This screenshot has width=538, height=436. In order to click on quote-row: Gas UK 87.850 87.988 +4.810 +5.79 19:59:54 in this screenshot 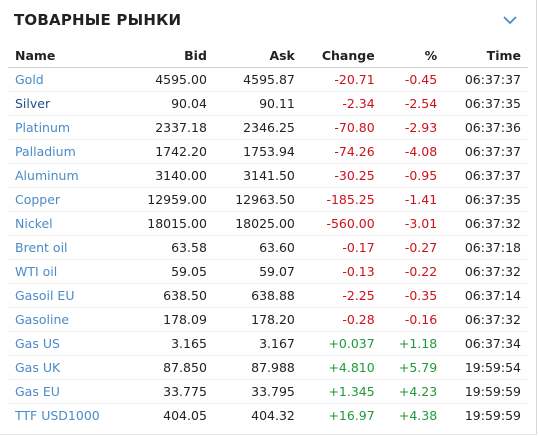, I will do `click(268, 367)`.